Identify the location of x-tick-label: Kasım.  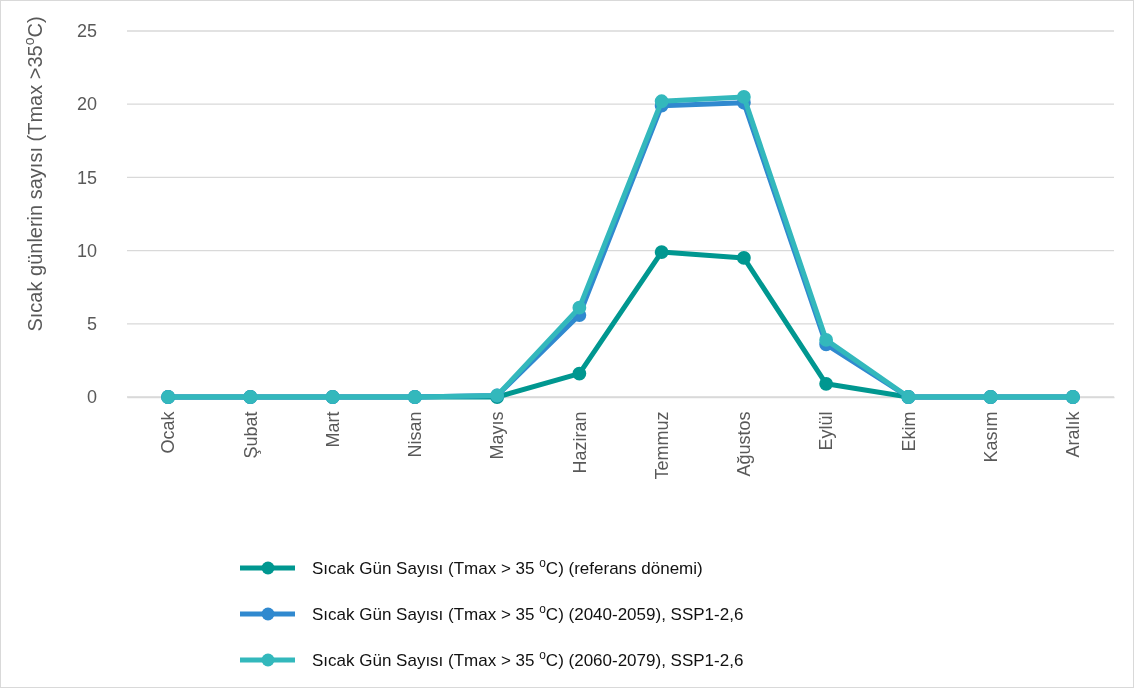
(990, 437).